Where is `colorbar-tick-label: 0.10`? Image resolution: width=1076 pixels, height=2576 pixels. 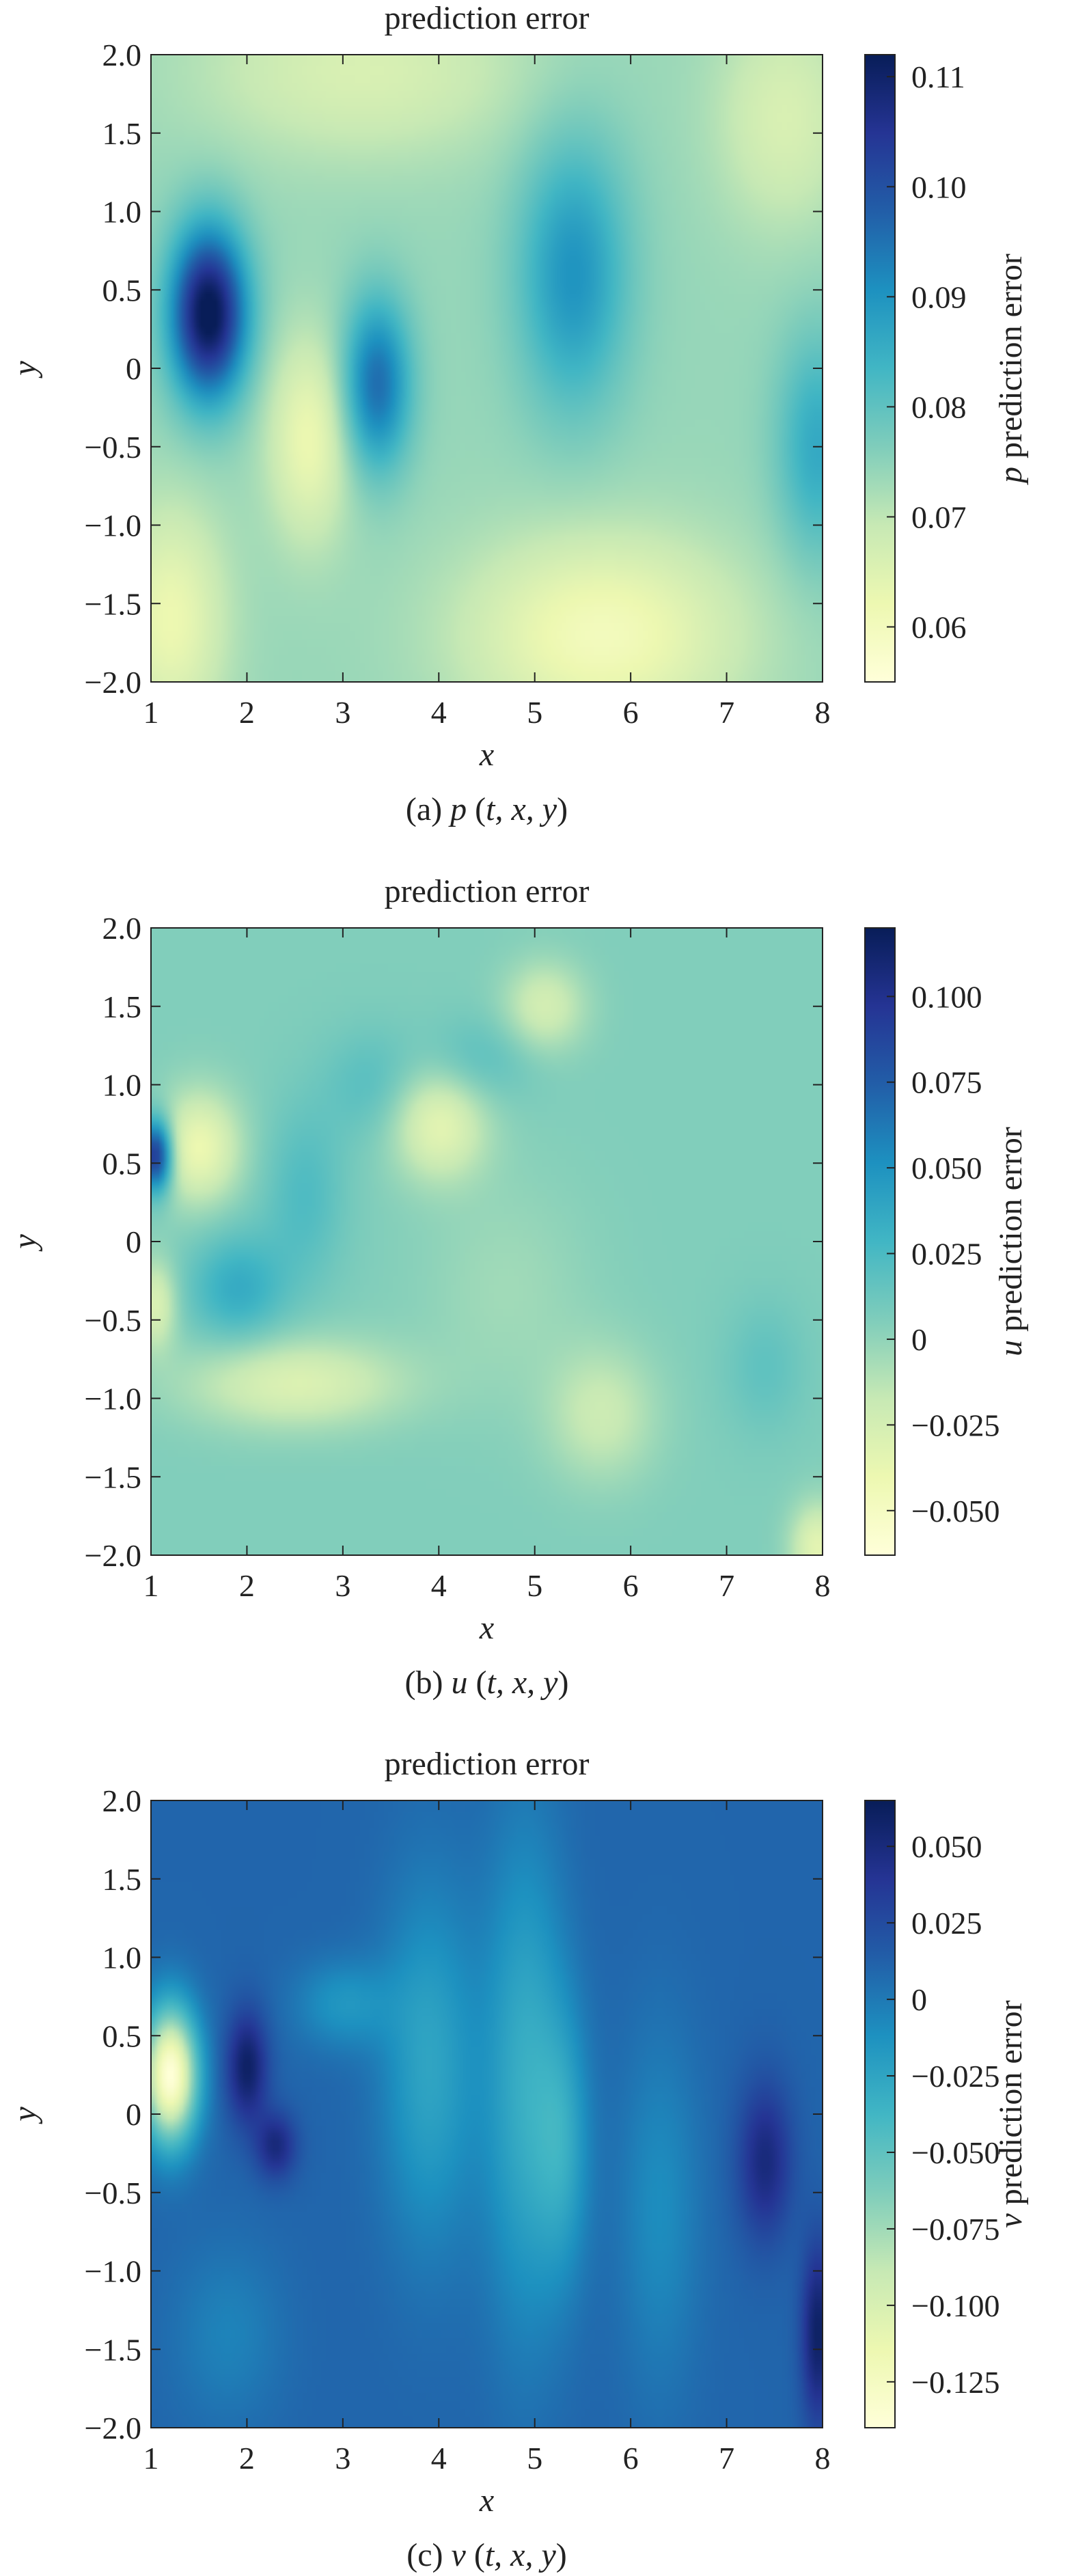 colorbar-tick-label: 0.10 is located at coordinates (939, 186).